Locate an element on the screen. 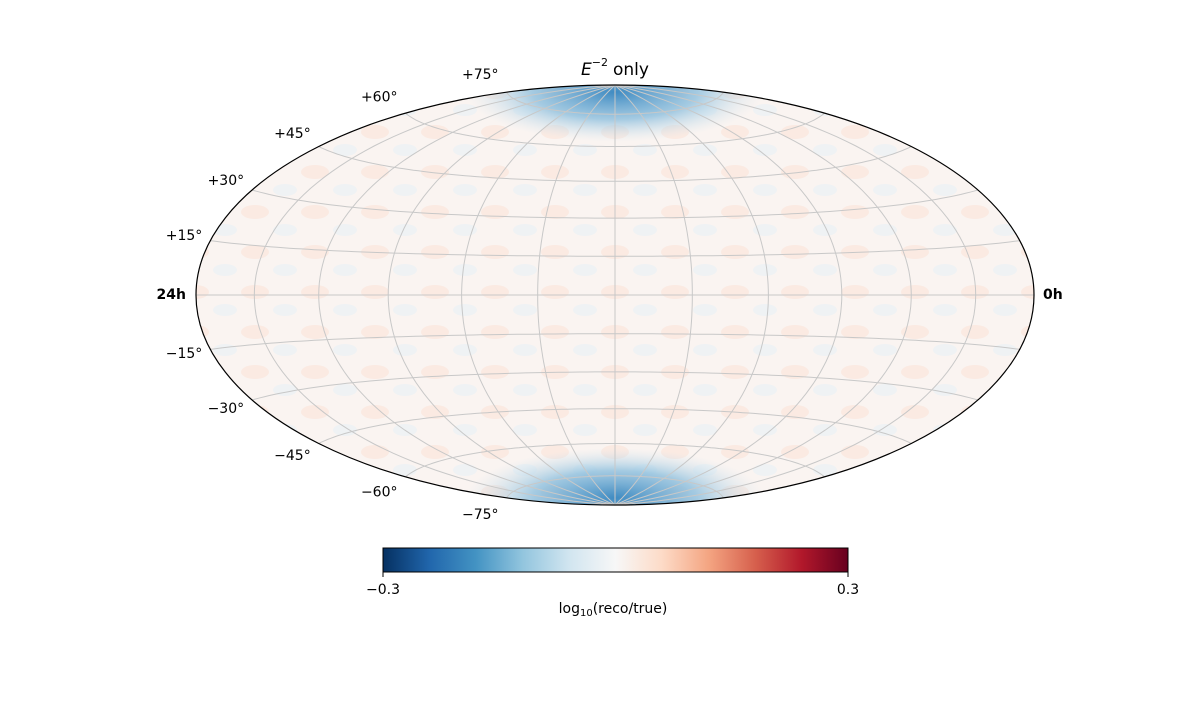 The height and width of the screenshot is (720, 1200). colorbar-label: log10(reco/true) is located at coordinates (613, 610).